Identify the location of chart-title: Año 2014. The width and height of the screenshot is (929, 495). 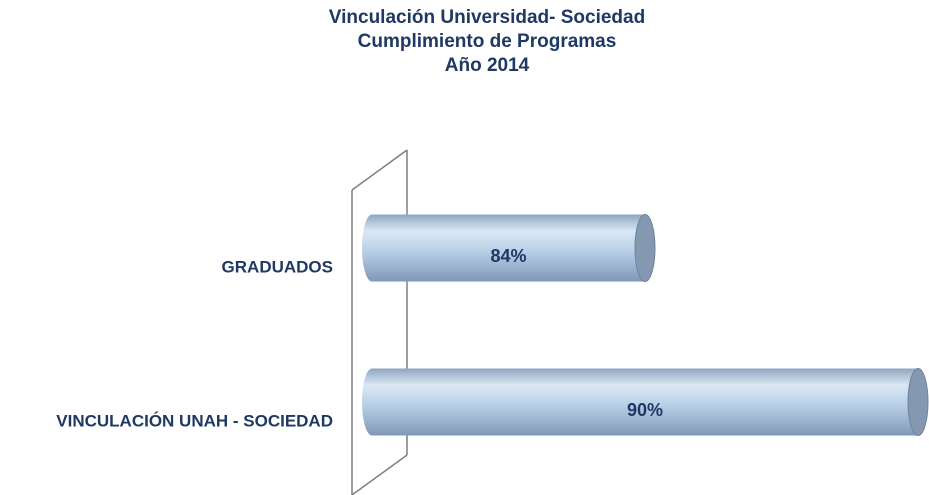
(487, 65).